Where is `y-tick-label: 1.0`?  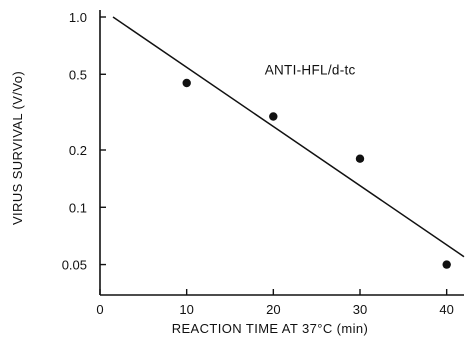
y-tick-label: 1.0 is located at coordinates (78, 17).